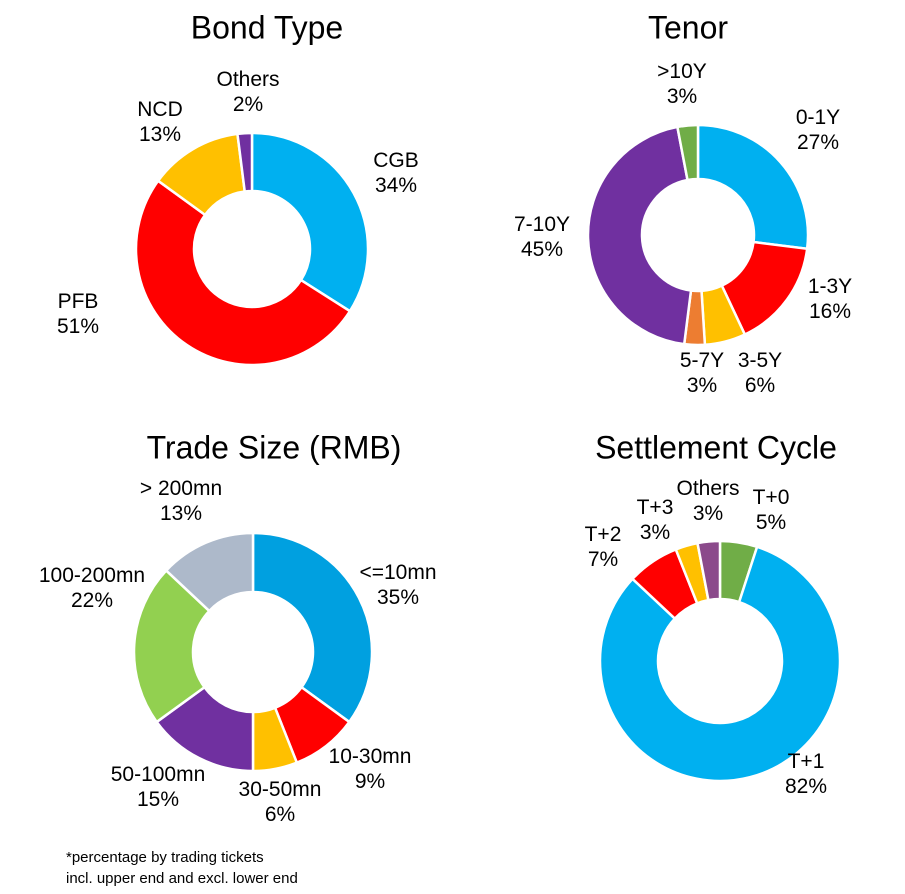  What do you see at coordinates (370, 769) in the screenshot?
I see `data-label-10-30mn: 10-30mn 9%` at bounding box center [370, 769].